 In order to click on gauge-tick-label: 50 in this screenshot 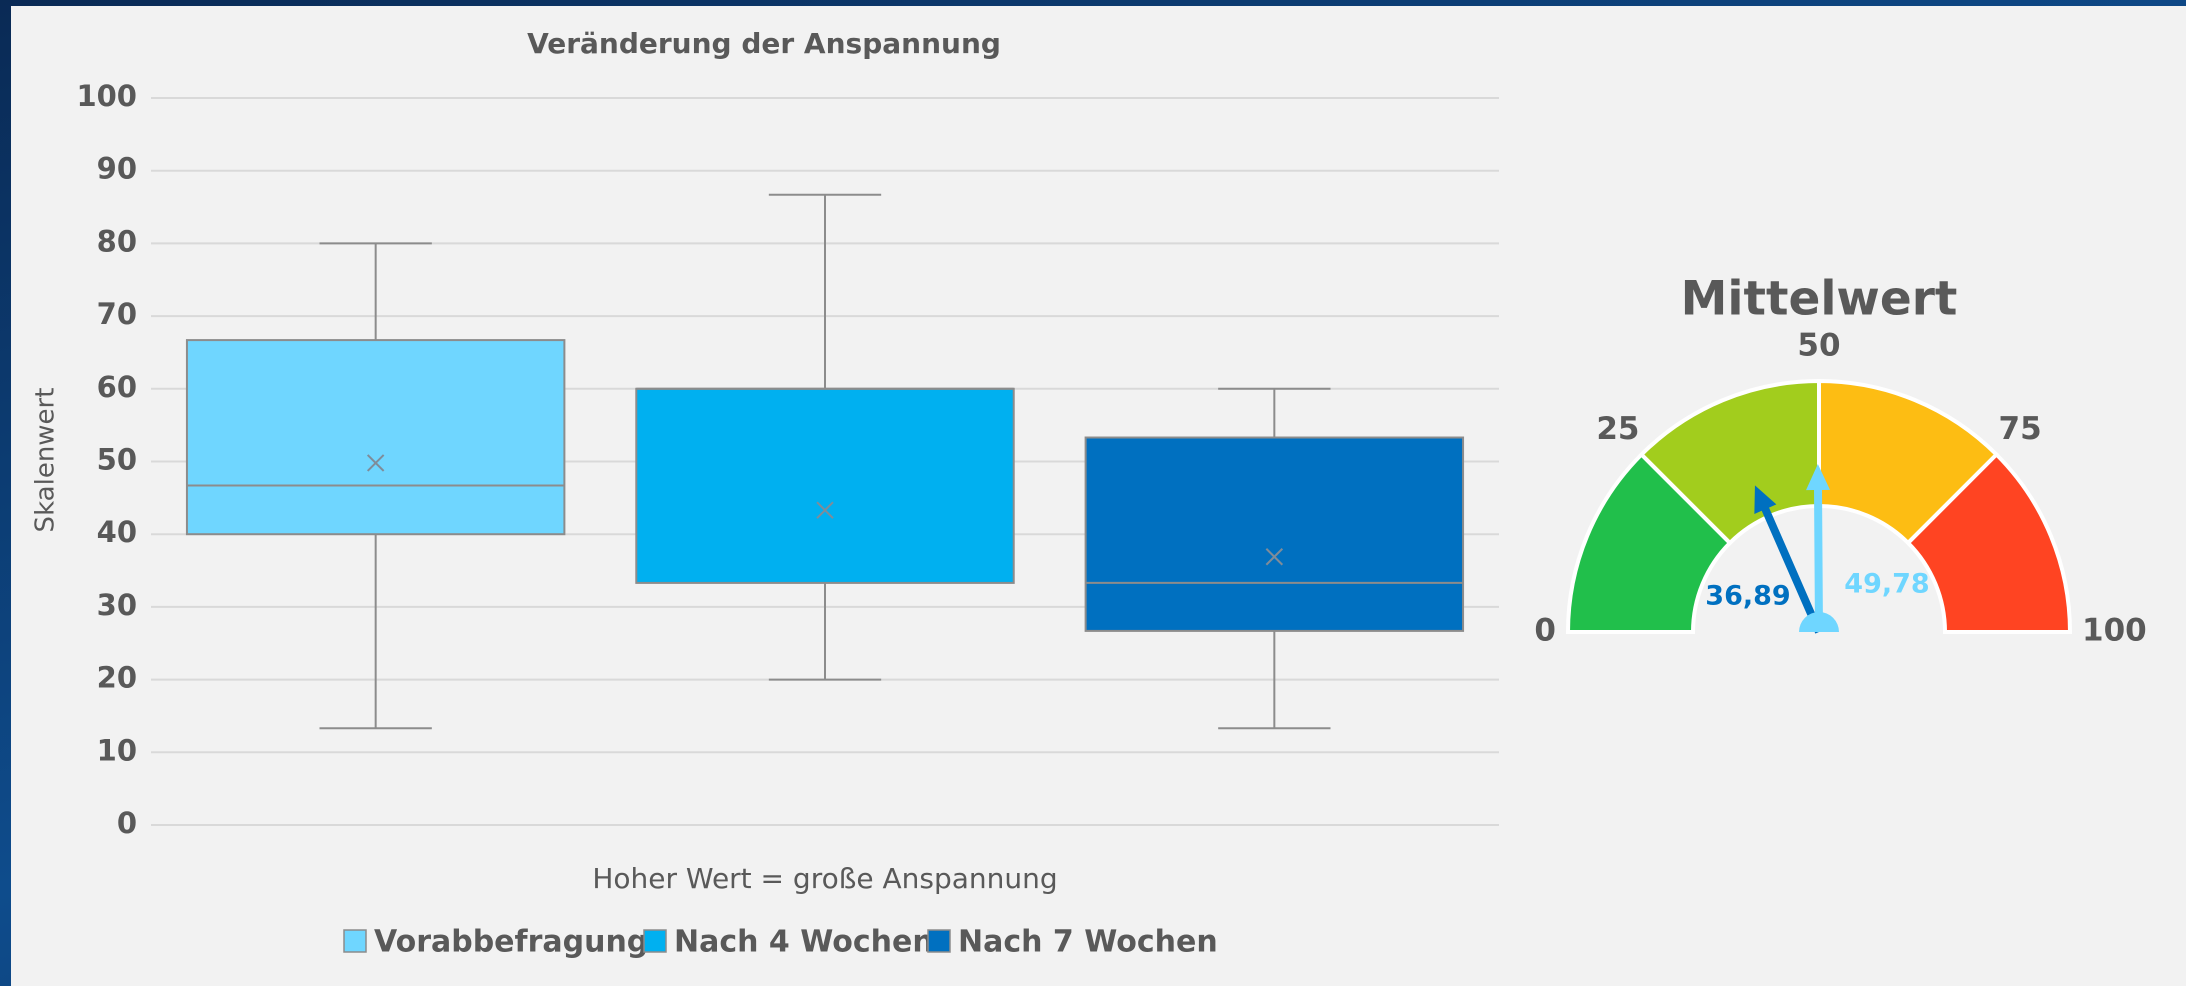, I will do `click(1818, 346)`.